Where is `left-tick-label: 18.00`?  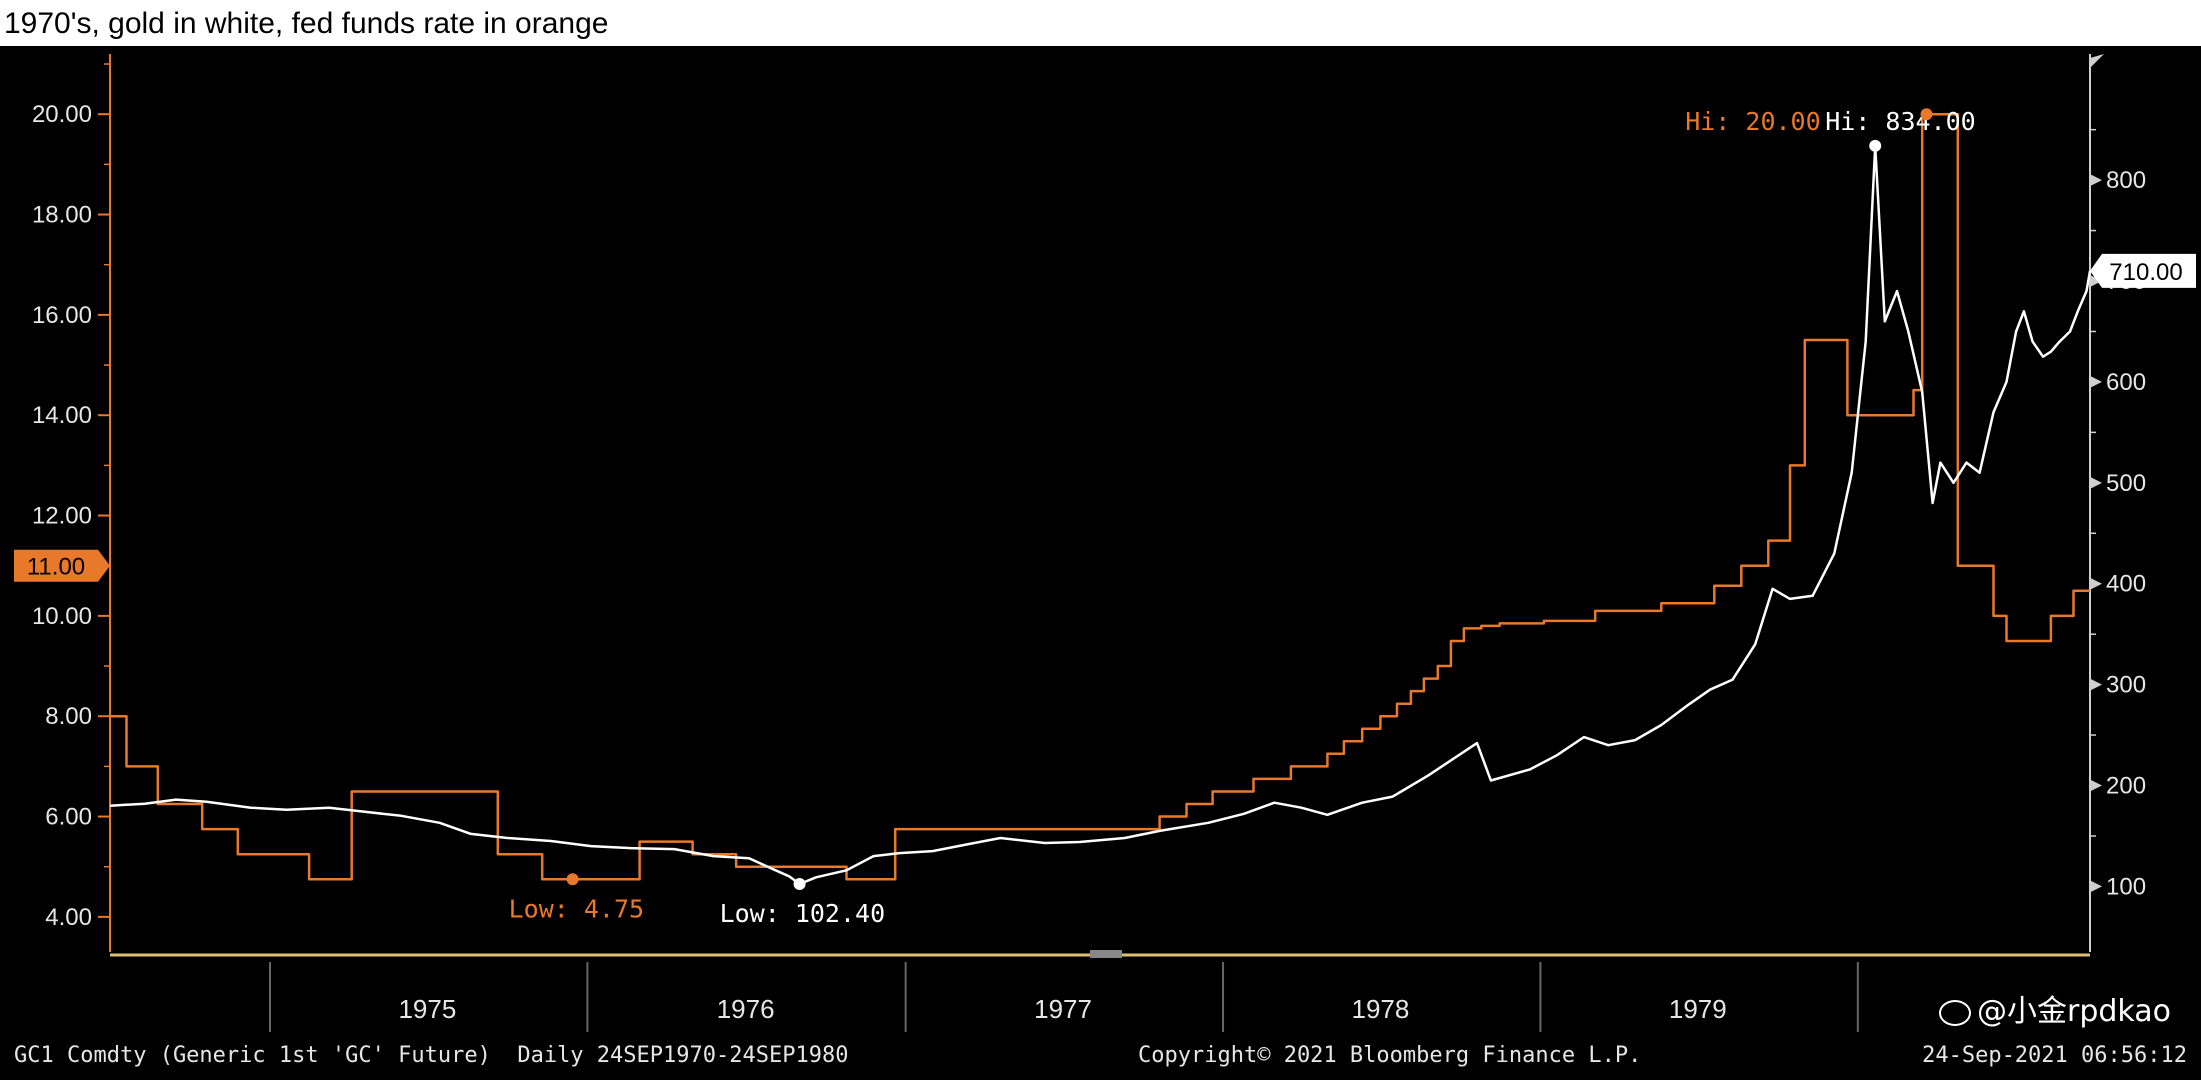
left-tick-label: 18.00 is located at coordinates (62, 215).